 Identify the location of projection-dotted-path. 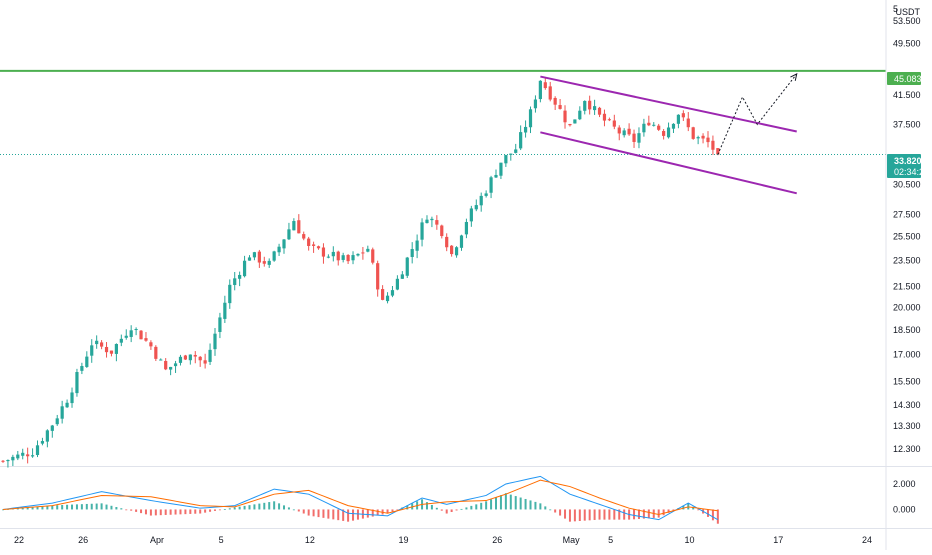
(757, 114).